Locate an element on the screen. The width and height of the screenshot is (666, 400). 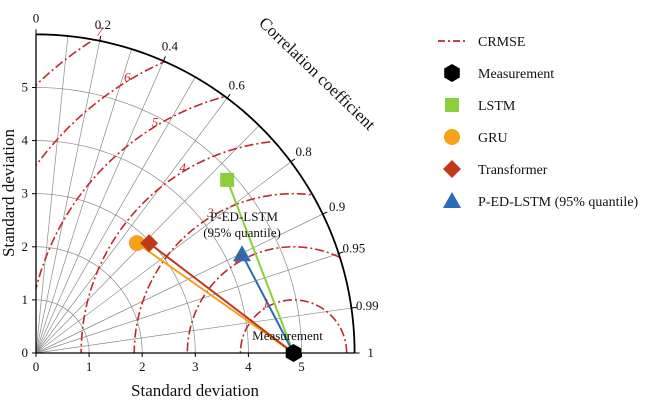
legend-label: GRU is located at coordinates (493, 138).